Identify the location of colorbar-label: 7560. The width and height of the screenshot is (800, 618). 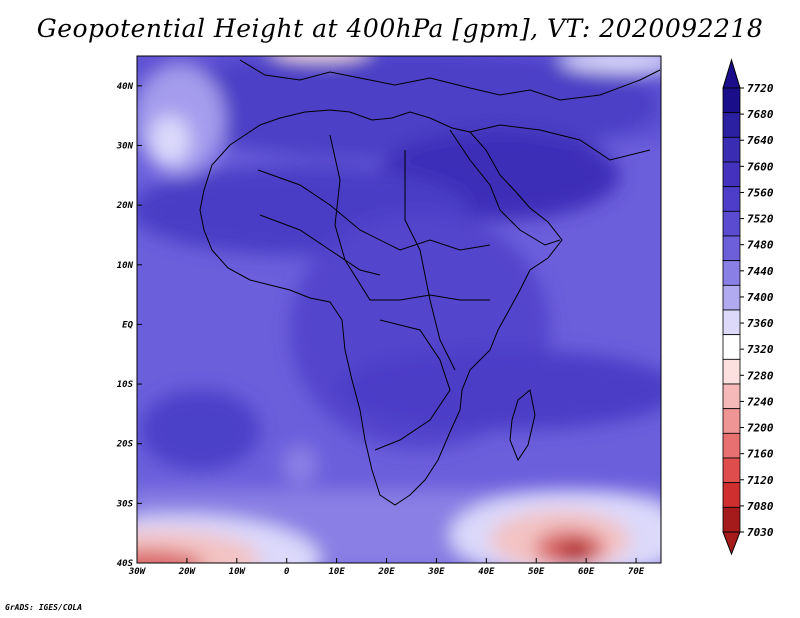
(760, 192).